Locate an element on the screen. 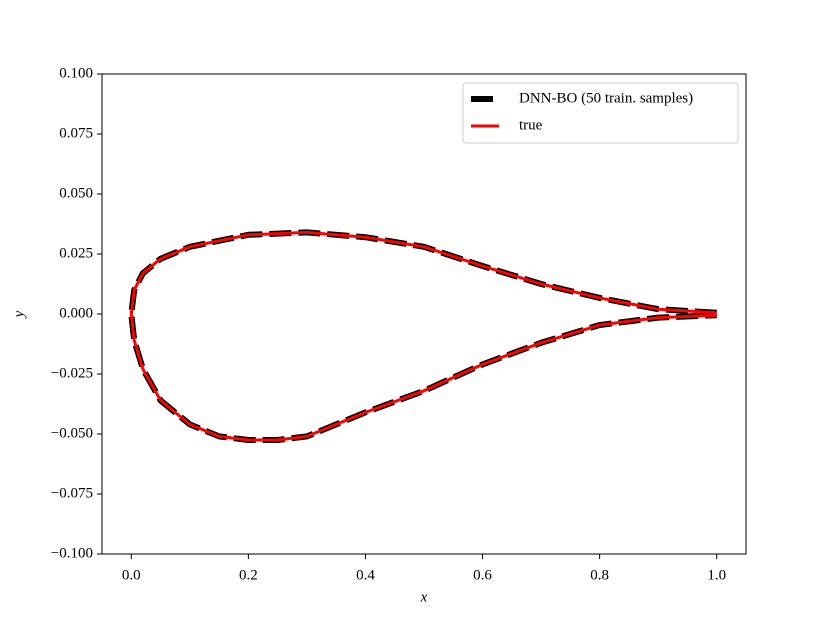 Image resolution: width=830 pixels, height=623 pixels. y-tick-label: 0.050 is located at coordinates (76, 193).